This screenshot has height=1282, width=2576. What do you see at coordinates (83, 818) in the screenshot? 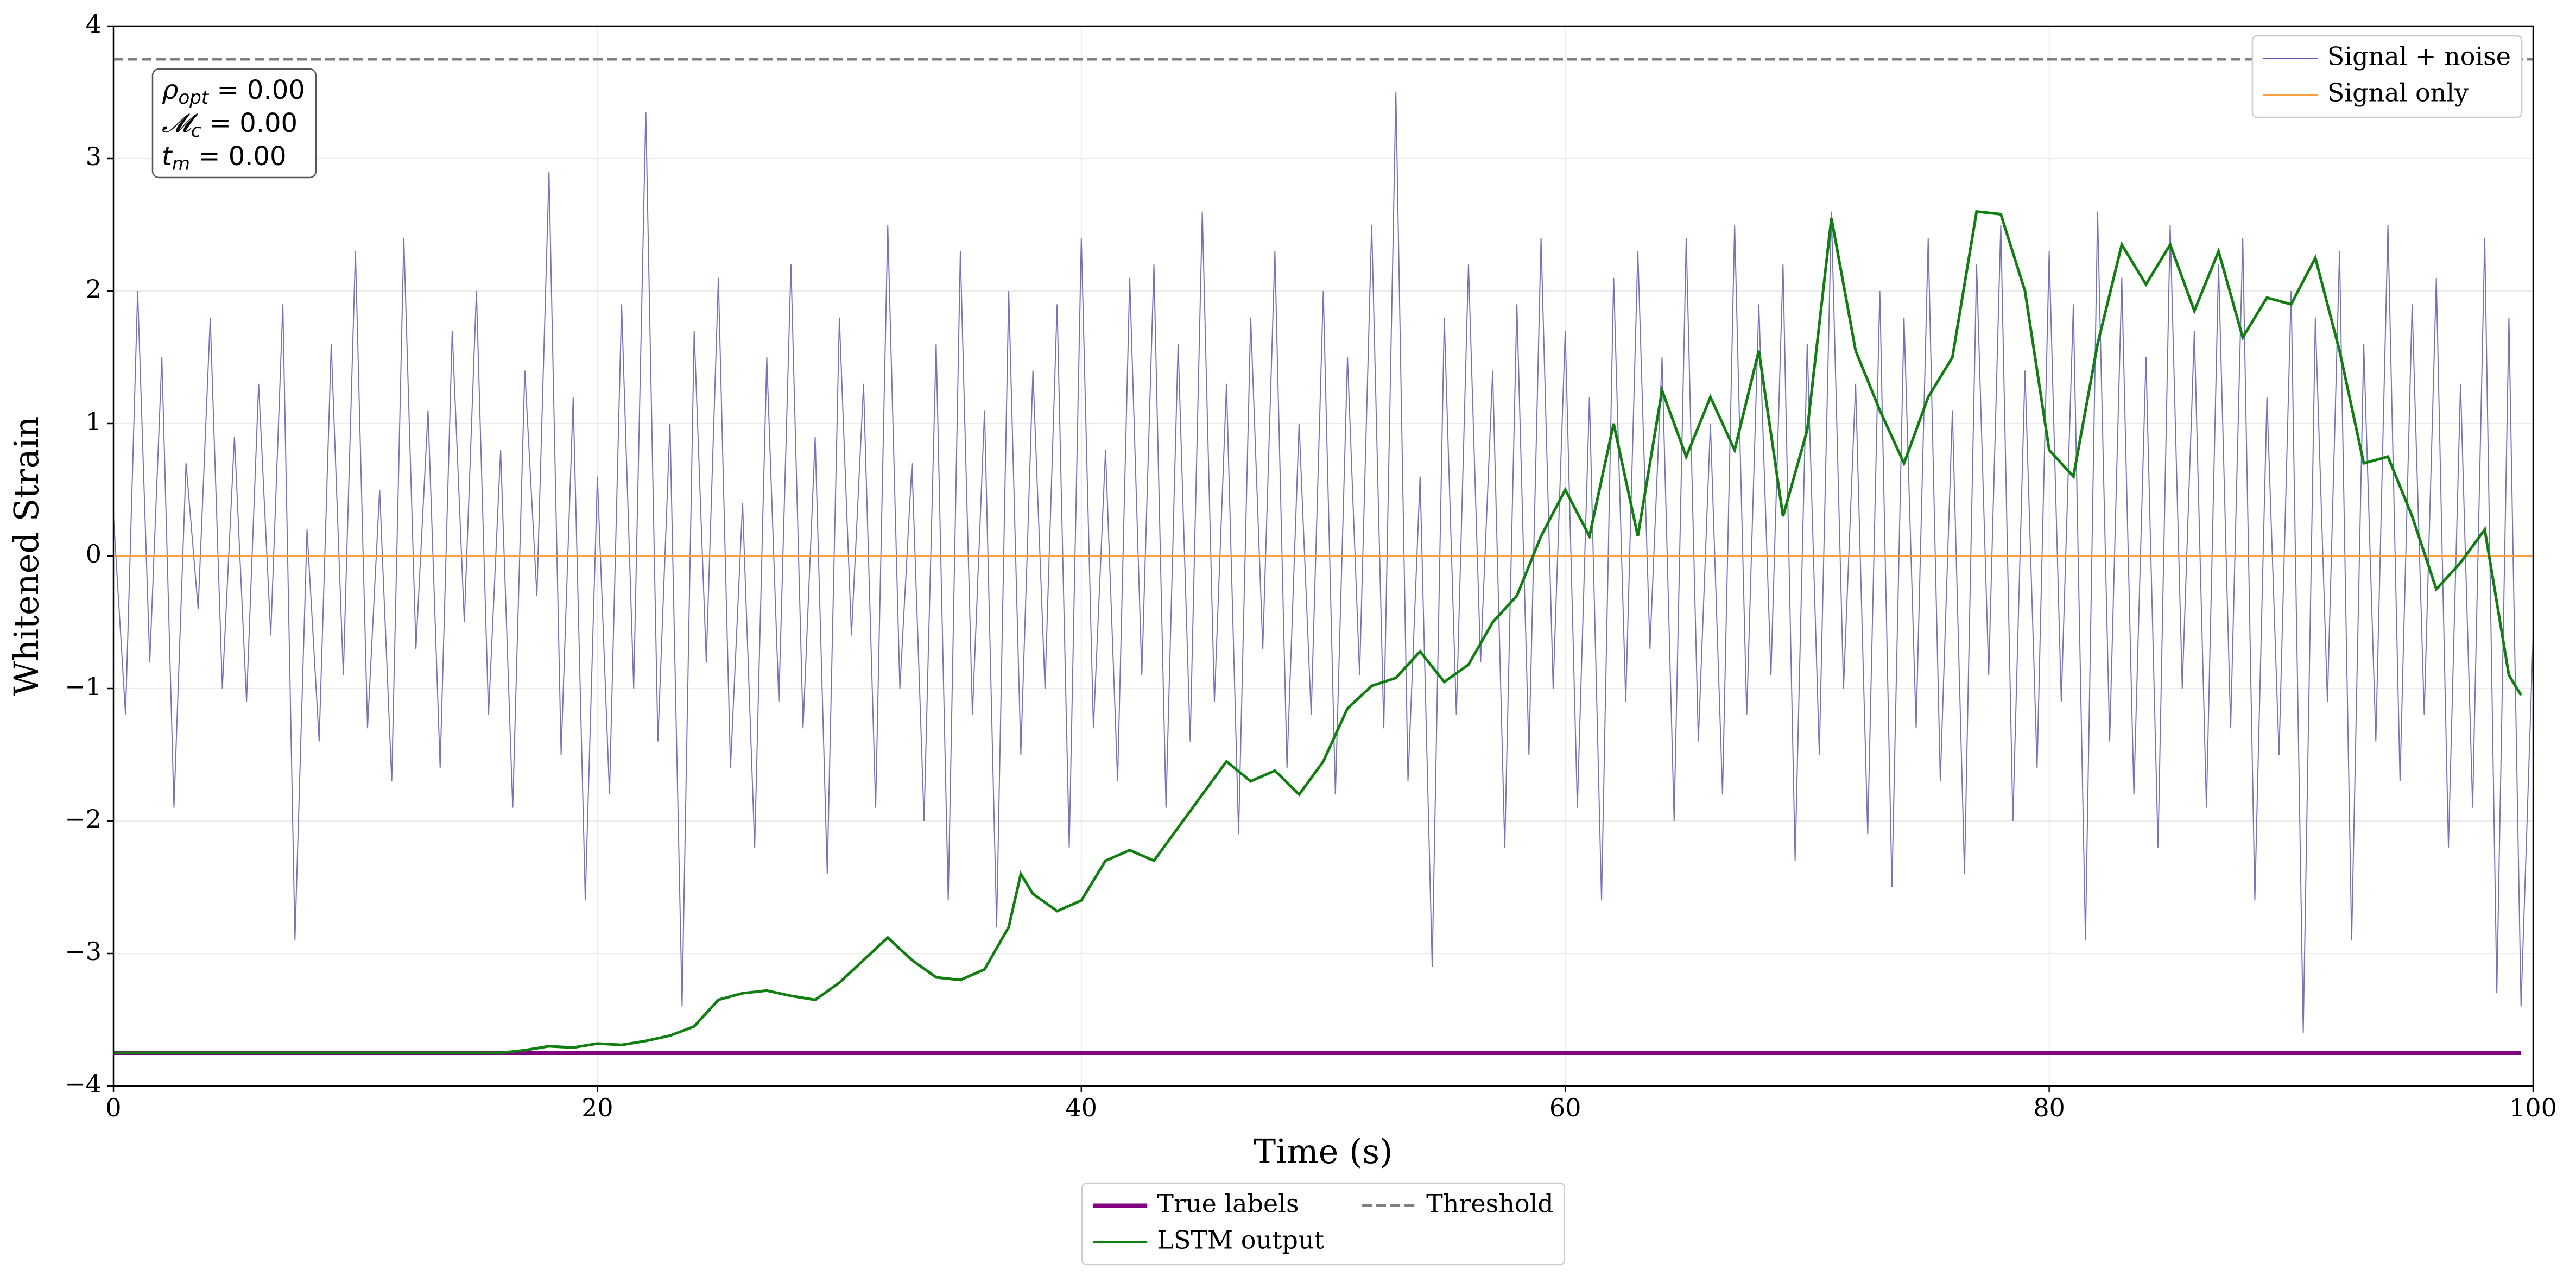
I see `y-tick-label: −2` at bounding box center [83, 818].